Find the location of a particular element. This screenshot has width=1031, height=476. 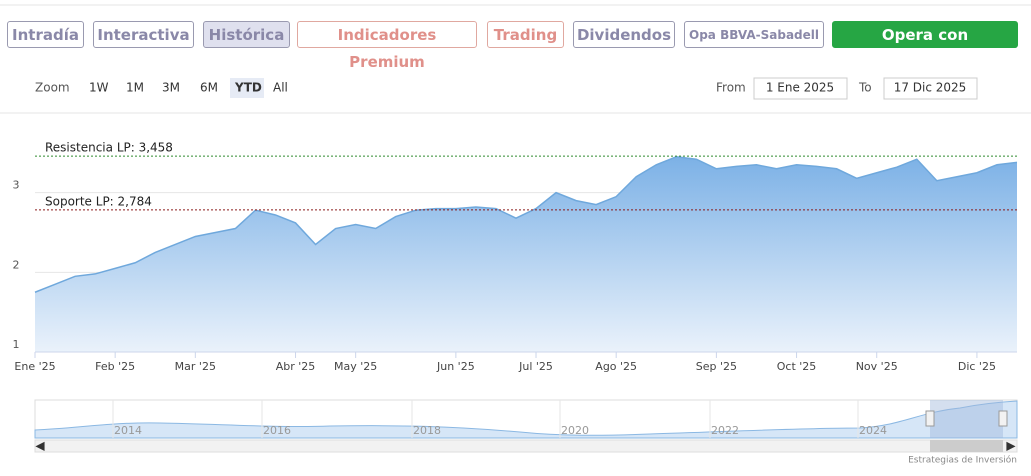

tab: Intradía is located at coordinates (45, 34).